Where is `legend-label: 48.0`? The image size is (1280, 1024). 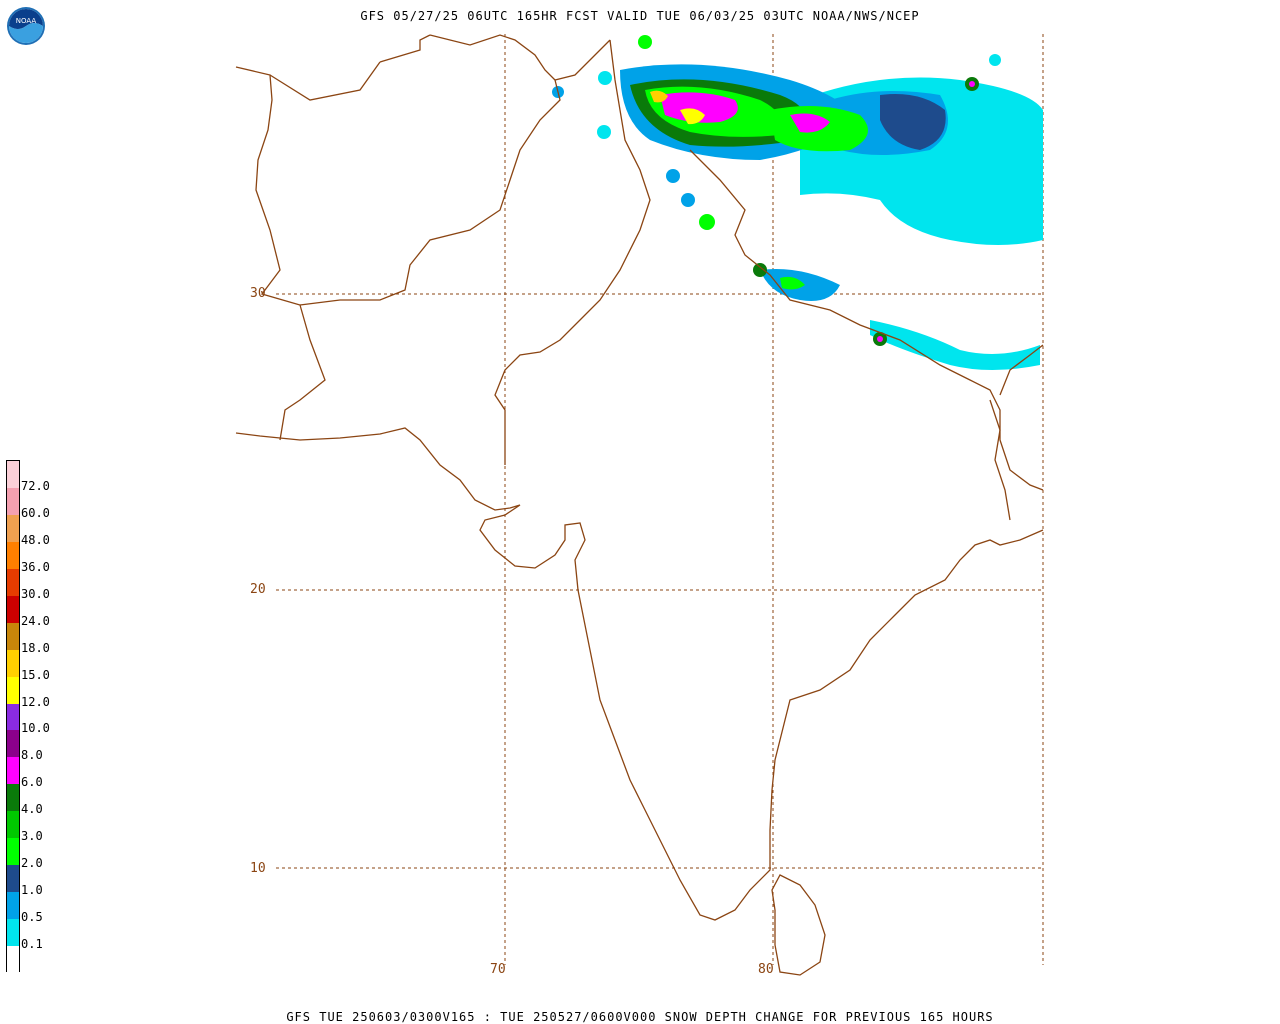
legend-label: 48.0 is located at coordinates (35, 539).